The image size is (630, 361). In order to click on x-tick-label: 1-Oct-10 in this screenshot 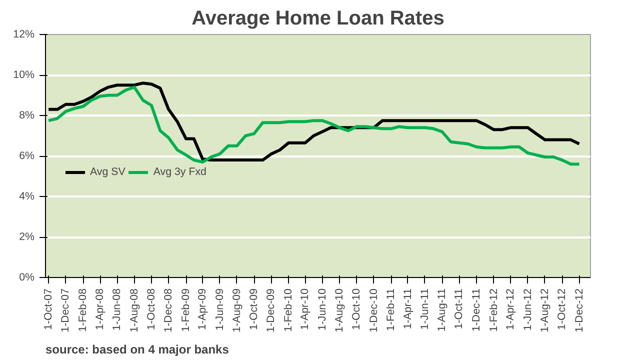, I will do `click(356, 309)`.